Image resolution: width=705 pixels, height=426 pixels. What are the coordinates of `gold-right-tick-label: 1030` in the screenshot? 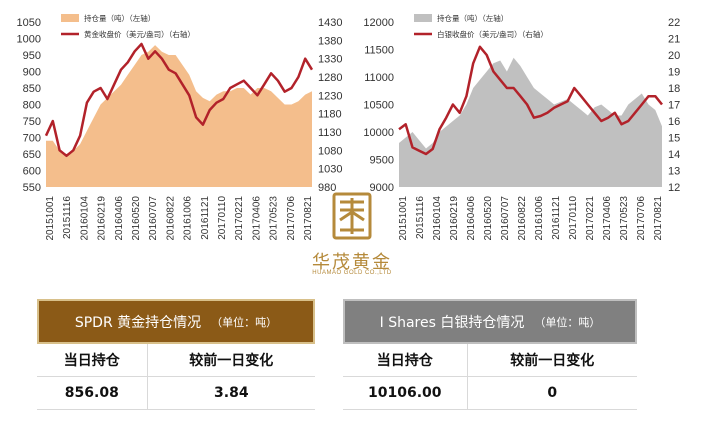 It's located at (330, 170).